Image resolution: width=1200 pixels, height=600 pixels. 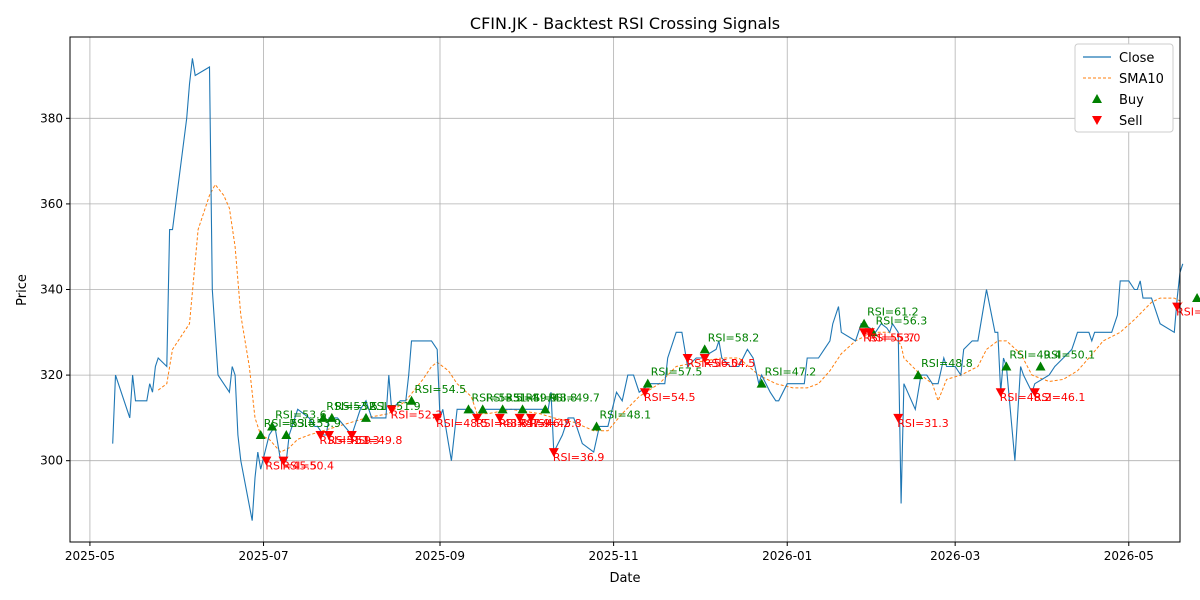 What do you see at coordinates (502, 423) in the screenshot?
I see `sell-rsi-label: RSI=48.8` at bounding box center [502, 423].